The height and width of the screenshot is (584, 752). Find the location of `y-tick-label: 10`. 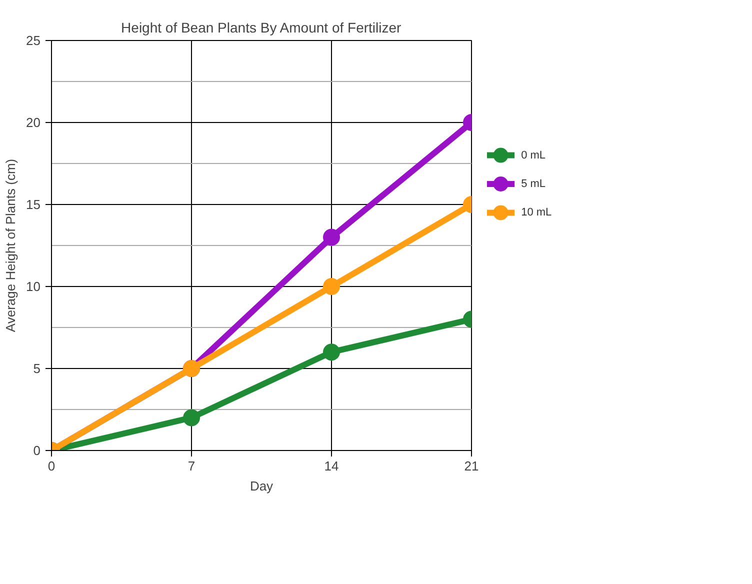

y-tick-label: 10 is located at coordinates (33, 286).